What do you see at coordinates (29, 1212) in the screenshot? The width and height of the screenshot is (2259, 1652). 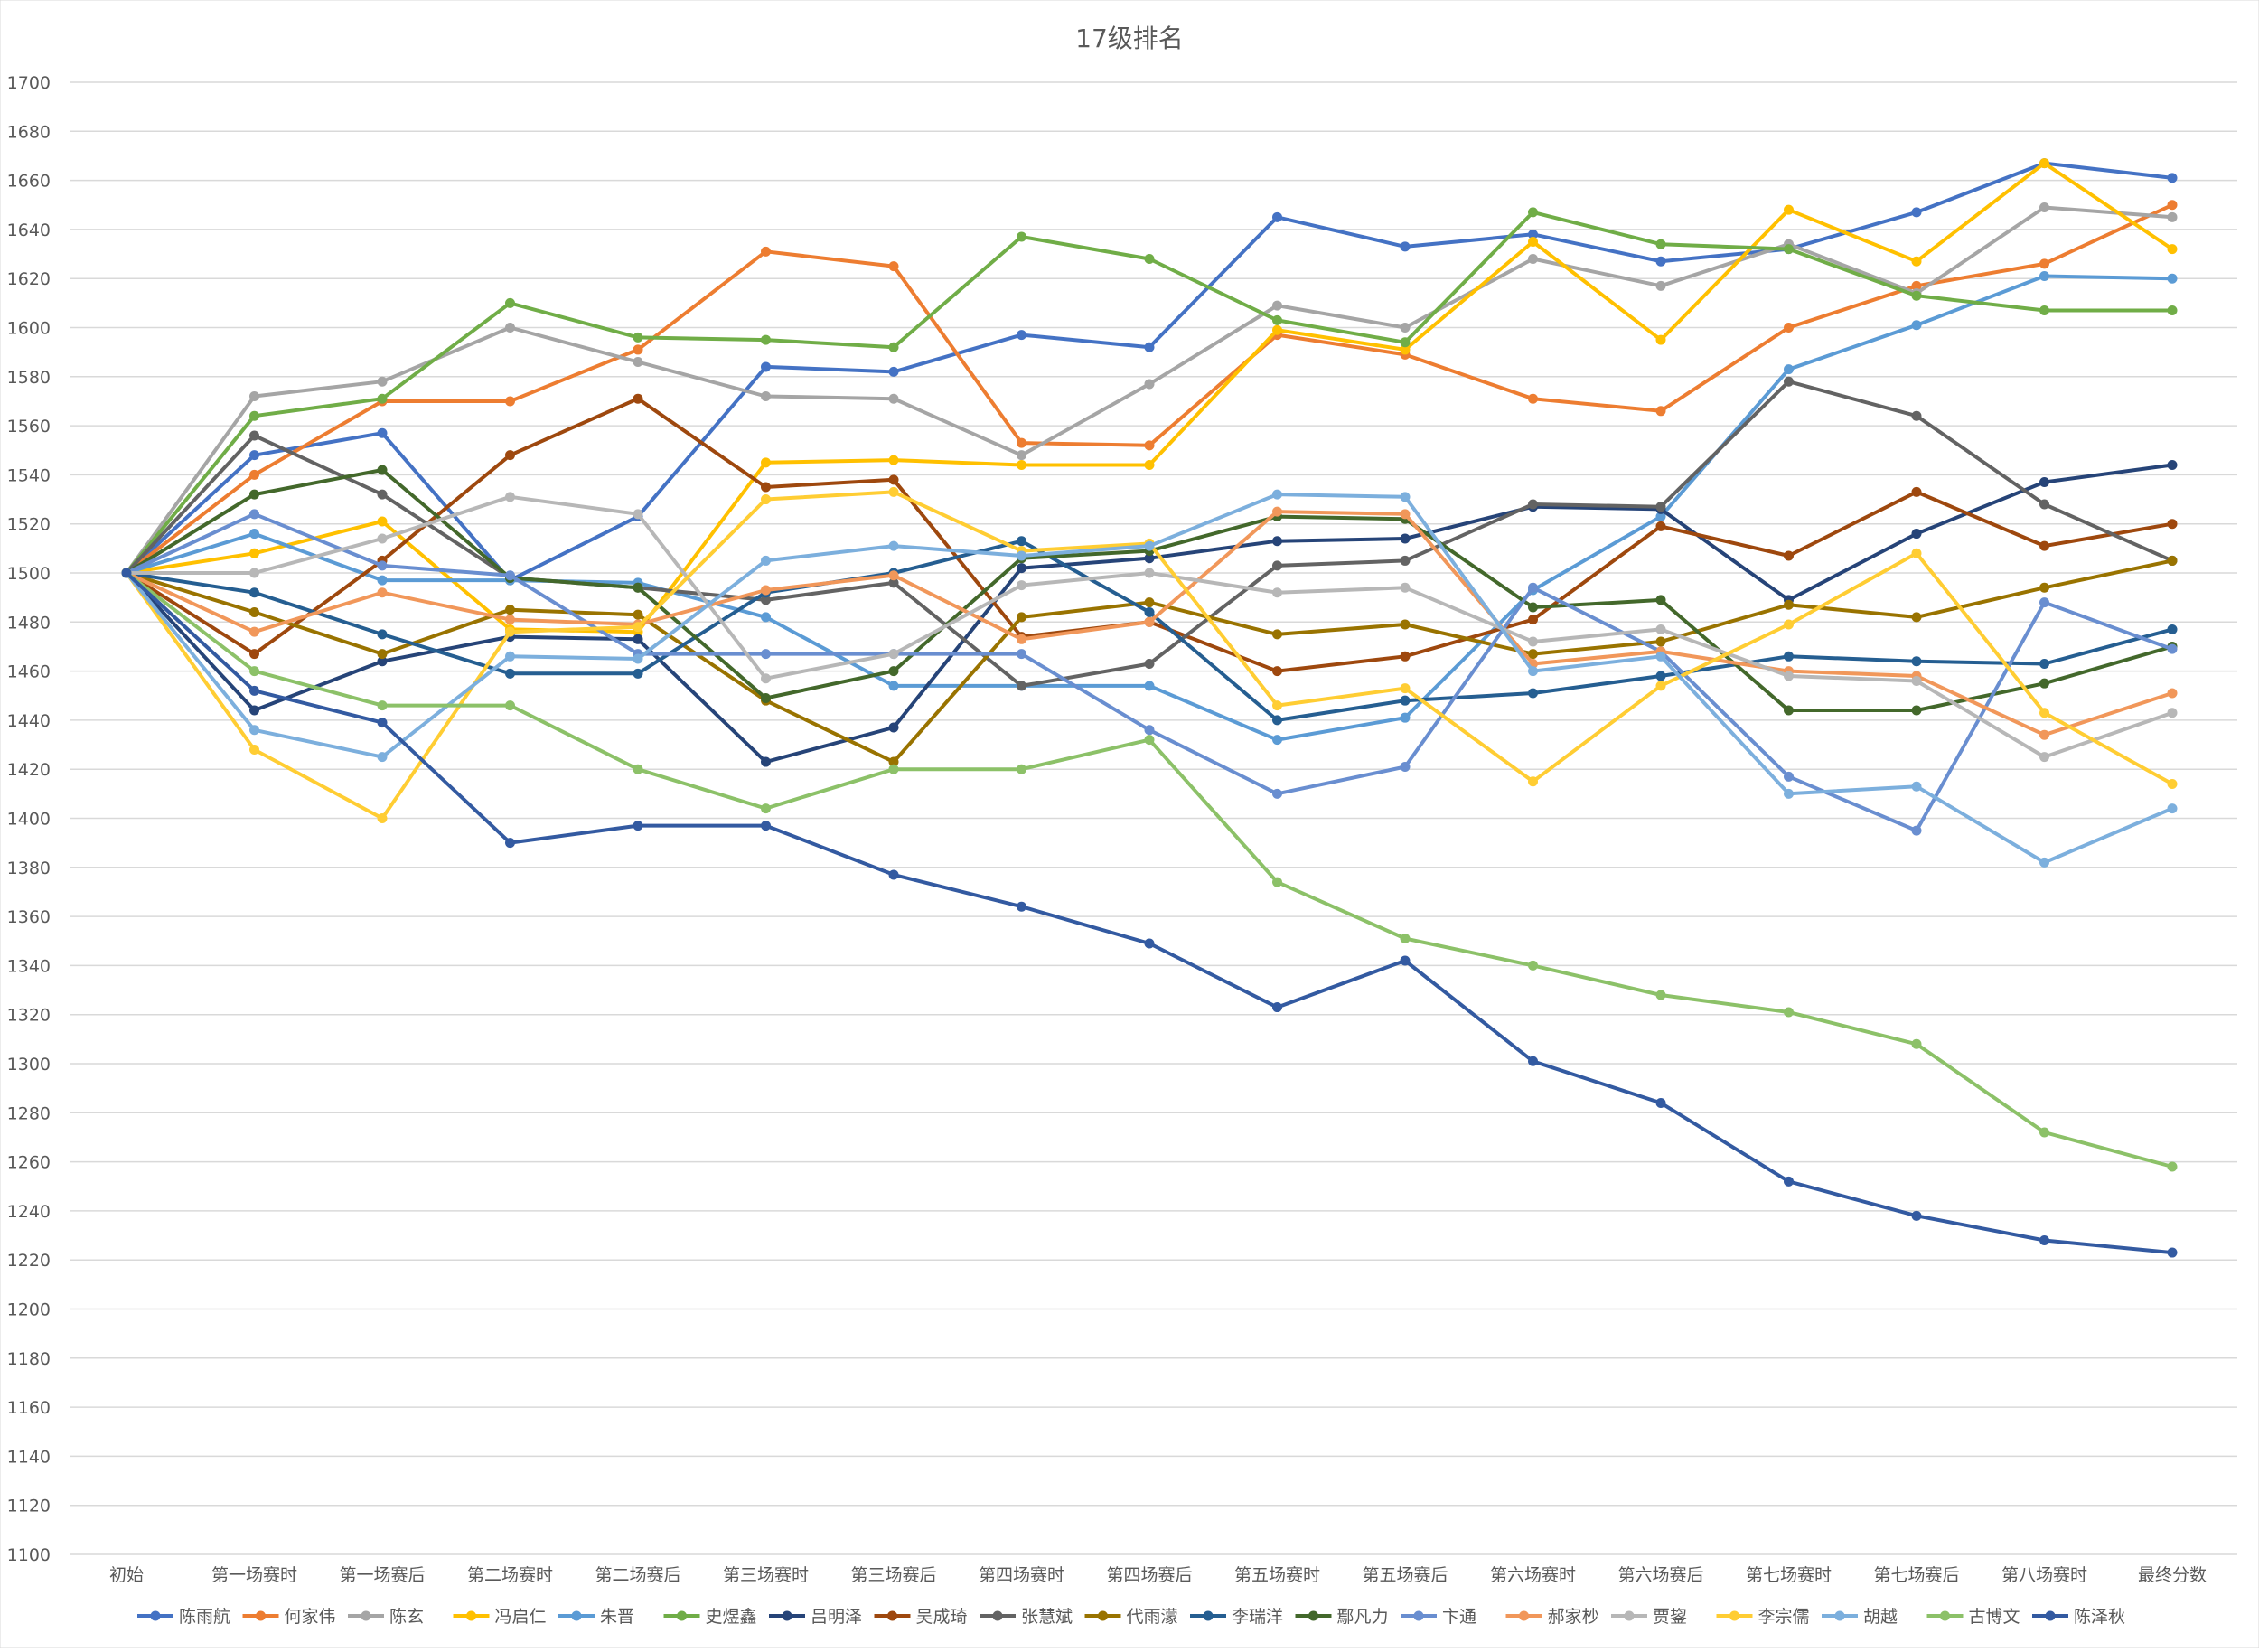 I see `y-tick-label: 1240` at bounding box center [29, 1212].